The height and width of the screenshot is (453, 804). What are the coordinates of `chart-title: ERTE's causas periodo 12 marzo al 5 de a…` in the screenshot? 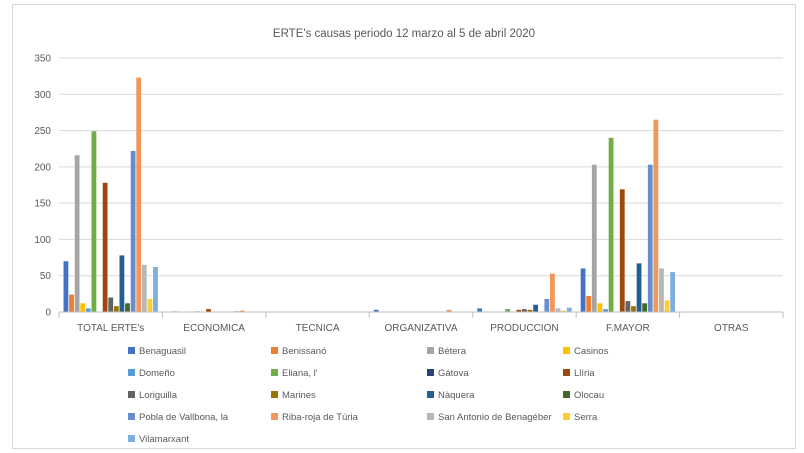 It's located at (404, 34).